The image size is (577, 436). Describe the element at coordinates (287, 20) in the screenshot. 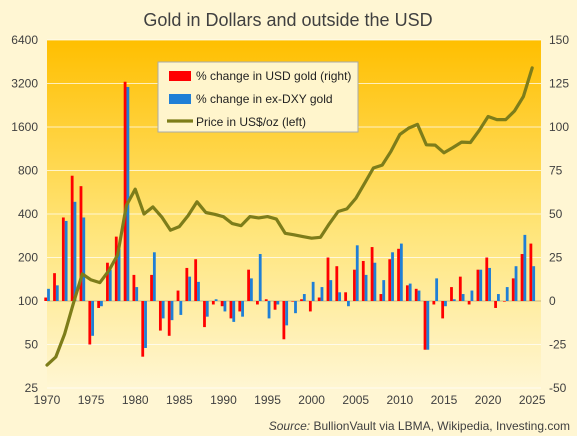

I see `chart-title: Gold in Dollars and outside the USD` at that location.